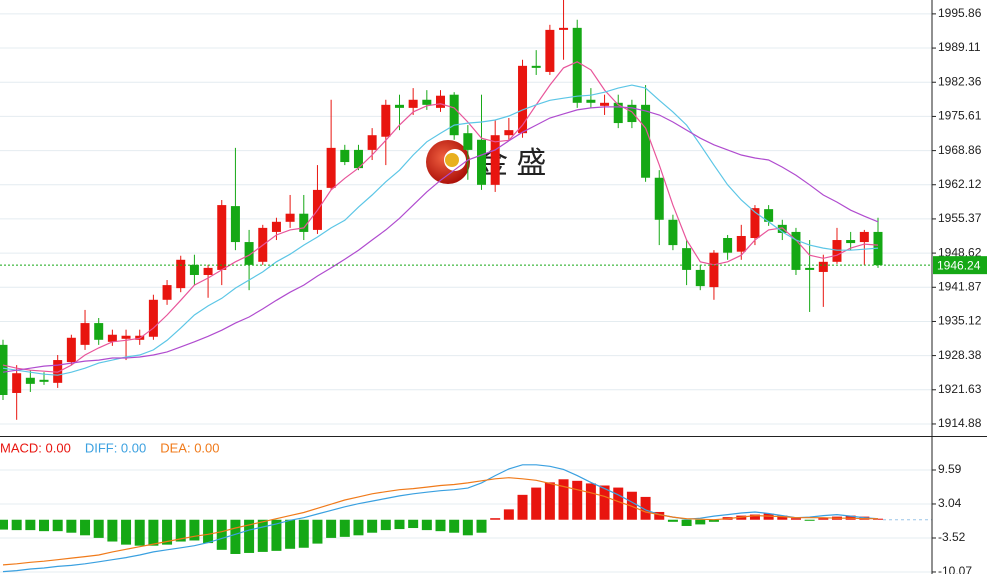 This screenshot has height=574, width=987. What do you see at coordinates (452, 160) in the screenshot?
I see `logo-dot` at bounding box center [452, 160].